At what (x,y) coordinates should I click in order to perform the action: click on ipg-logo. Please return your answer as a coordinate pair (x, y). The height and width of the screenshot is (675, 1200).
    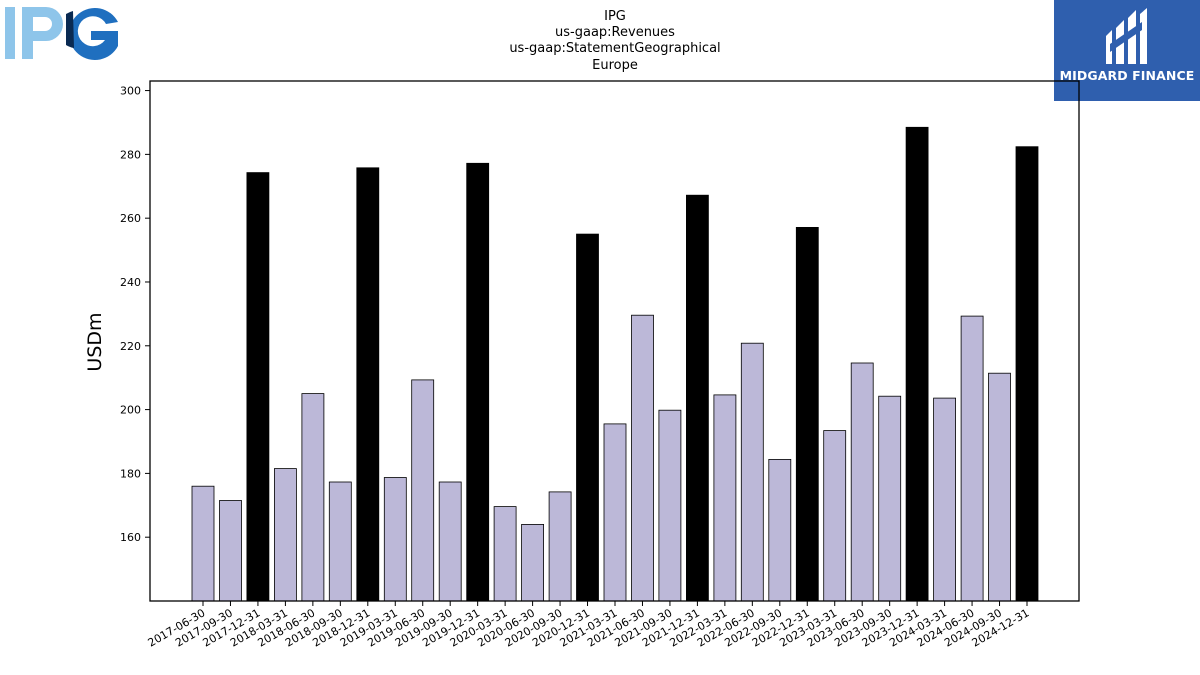
    Looking at the image, I should click on (61, 33).